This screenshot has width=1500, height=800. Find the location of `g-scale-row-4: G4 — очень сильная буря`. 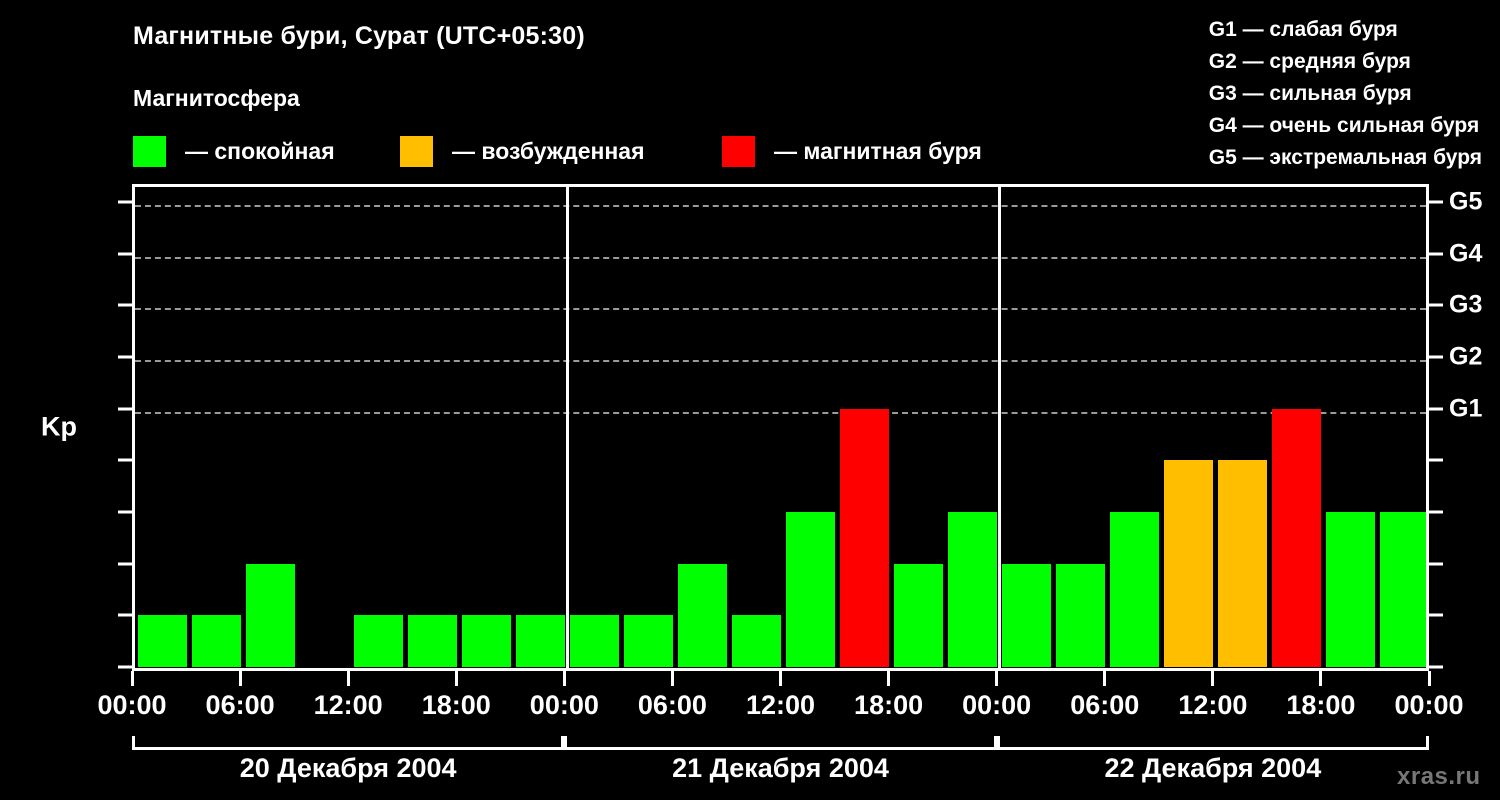

g-scale-row-4: G4 — очень сильная буря is located at coordinates (1344, 125).